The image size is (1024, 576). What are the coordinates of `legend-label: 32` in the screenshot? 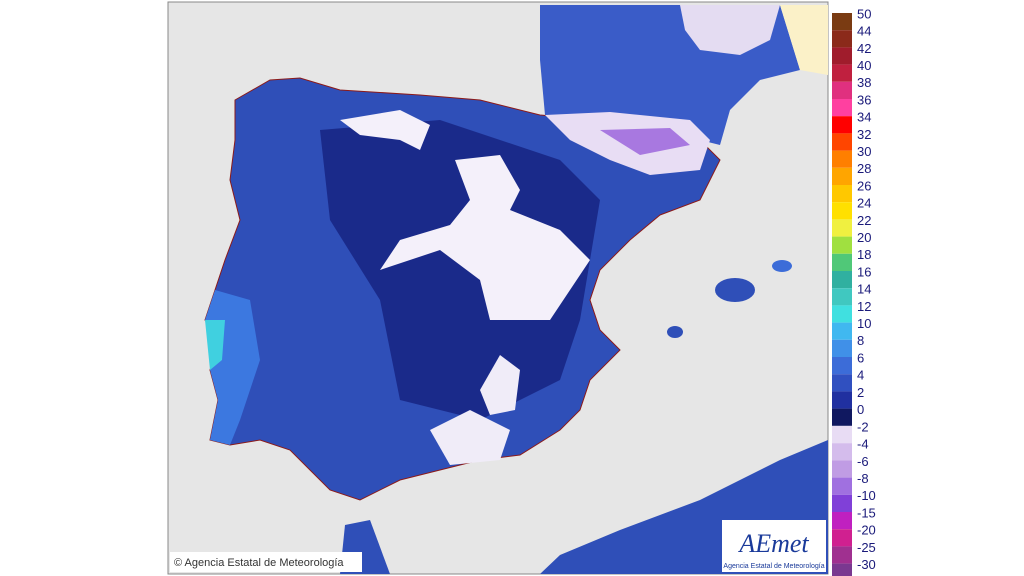 It's located at (864, 134).